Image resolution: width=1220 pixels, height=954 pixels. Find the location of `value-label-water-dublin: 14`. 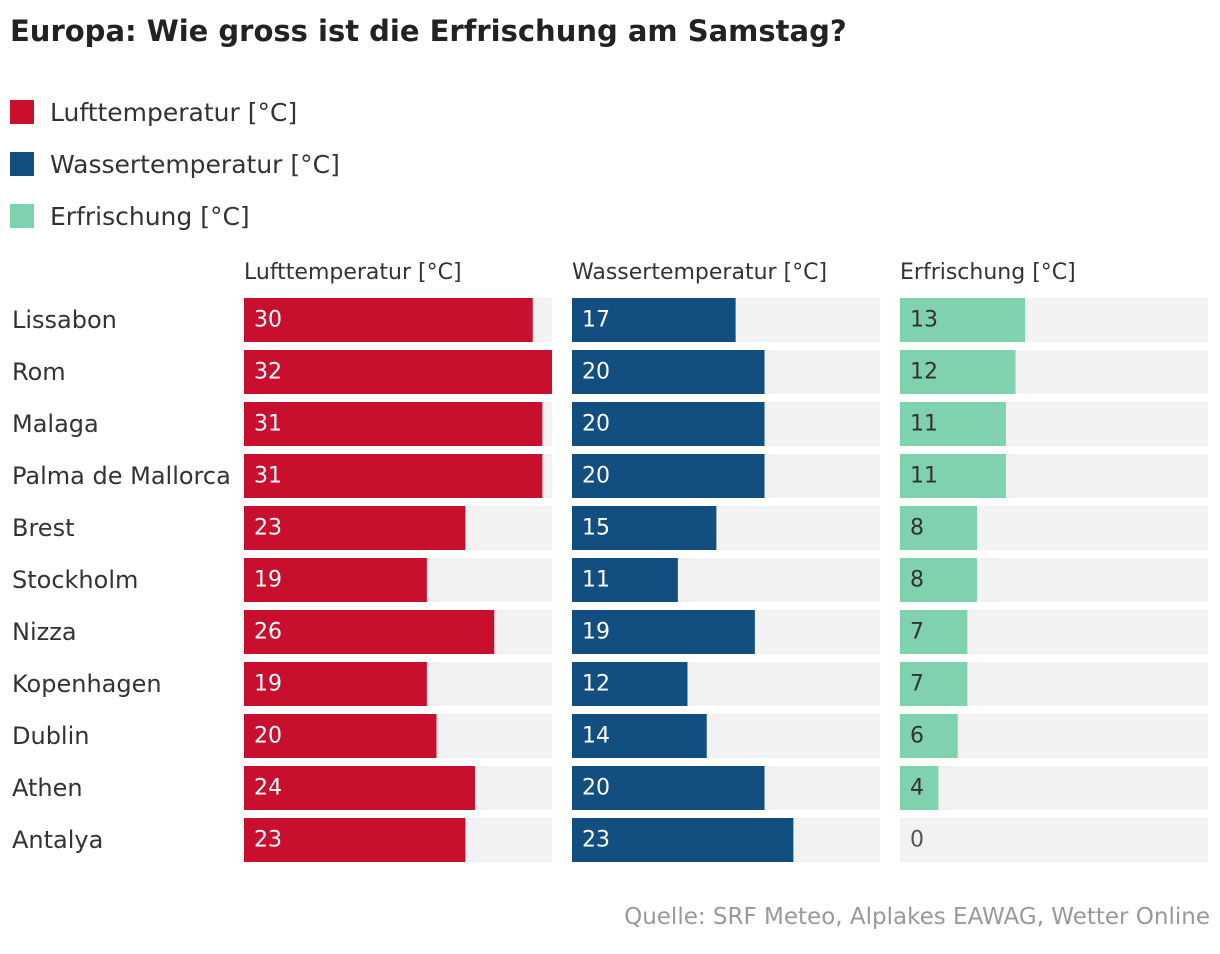

value-label-water-dublin: 14 is located at coordinates (596, 736).